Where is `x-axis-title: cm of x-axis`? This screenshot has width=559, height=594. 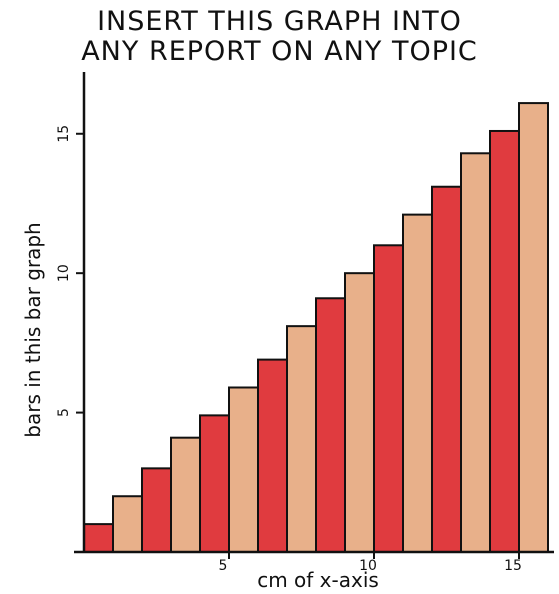 x-axis-title: cm of x-axis is located at coordinates (318, 580).